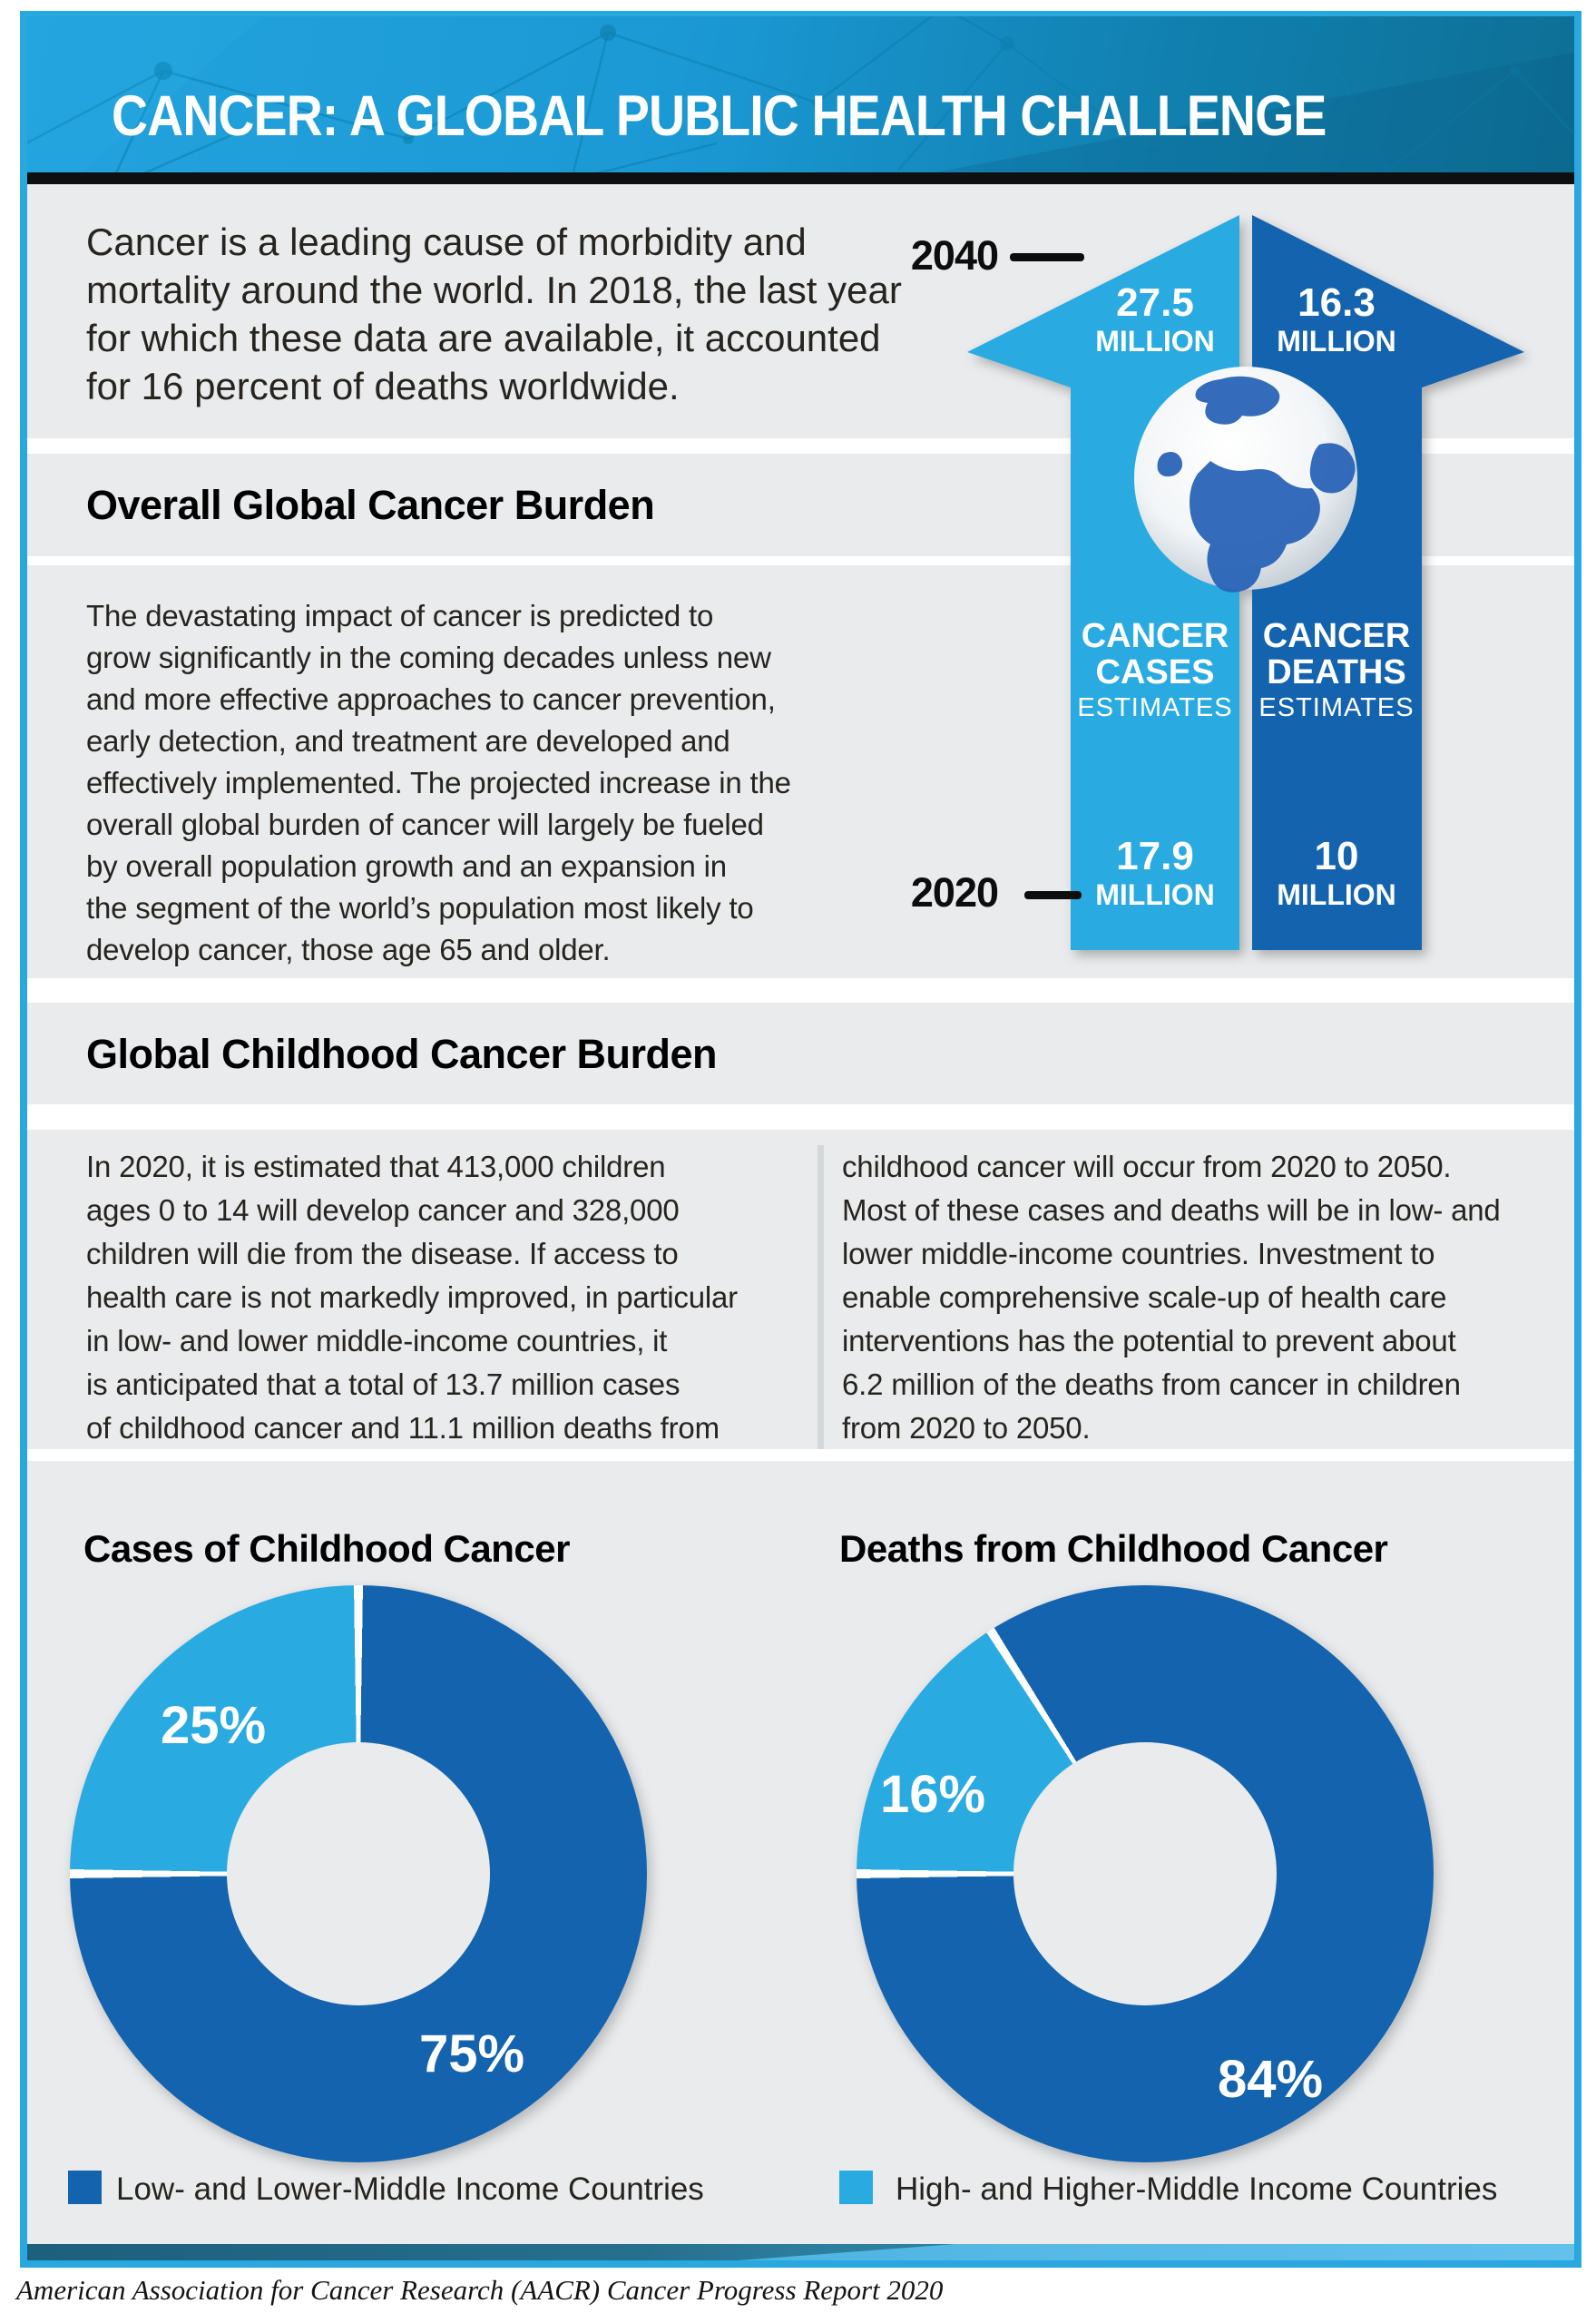  I want to click on legend-swatch-low-income, so click(85, 2188).